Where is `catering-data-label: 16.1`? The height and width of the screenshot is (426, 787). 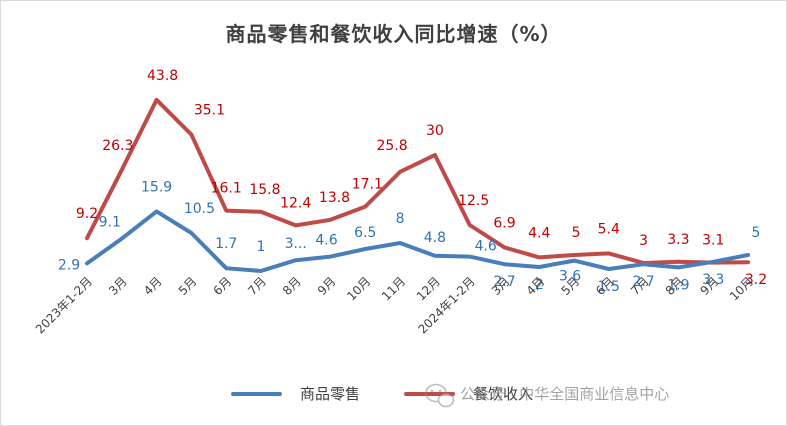 catering-data-label: 16.1 is located at coordinates (226, 189).